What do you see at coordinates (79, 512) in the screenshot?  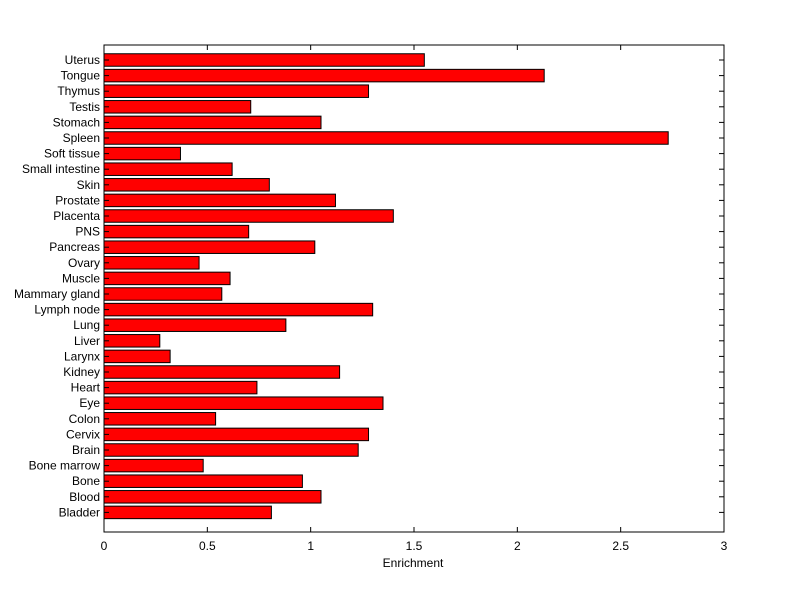 I see `y-tick-label: Bladder` at bounding box center [79, 512].